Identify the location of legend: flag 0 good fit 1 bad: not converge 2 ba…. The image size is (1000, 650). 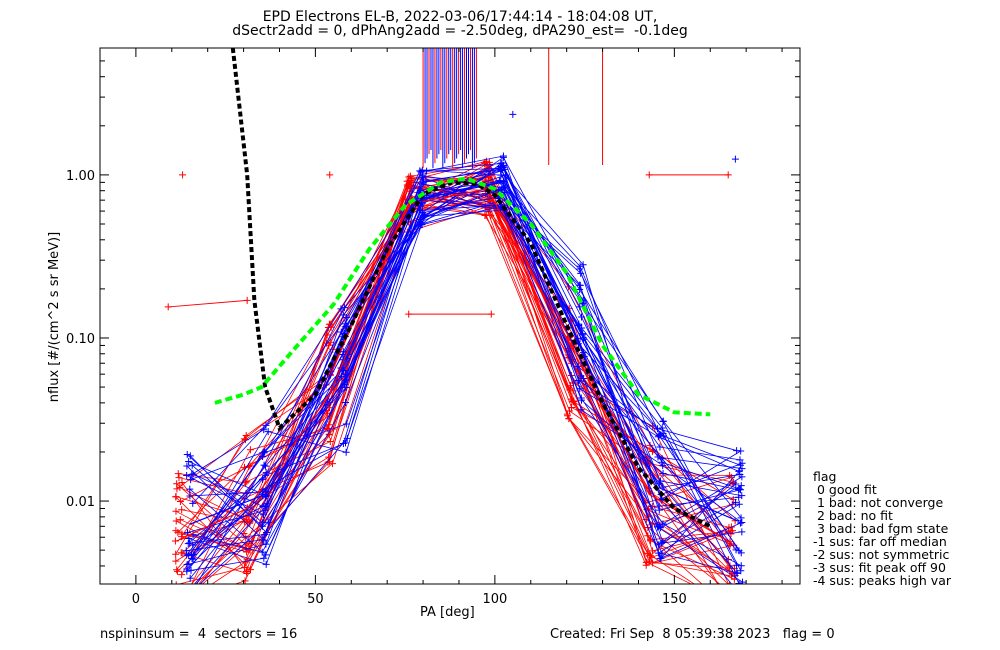
(882, 528).